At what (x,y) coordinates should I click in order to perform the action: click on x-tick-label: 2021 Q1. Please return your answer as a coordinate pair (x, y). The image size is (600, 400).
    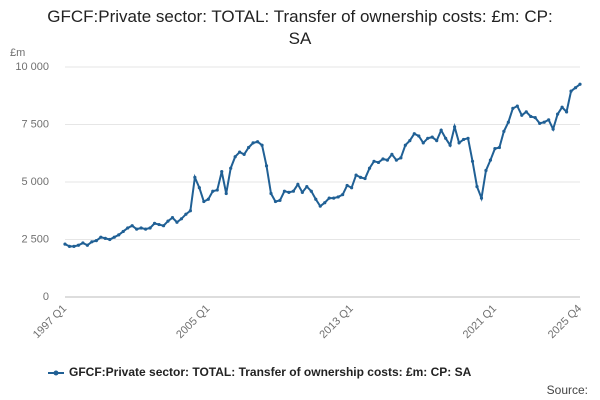
    Looking at the image, I should click on (480, 322).